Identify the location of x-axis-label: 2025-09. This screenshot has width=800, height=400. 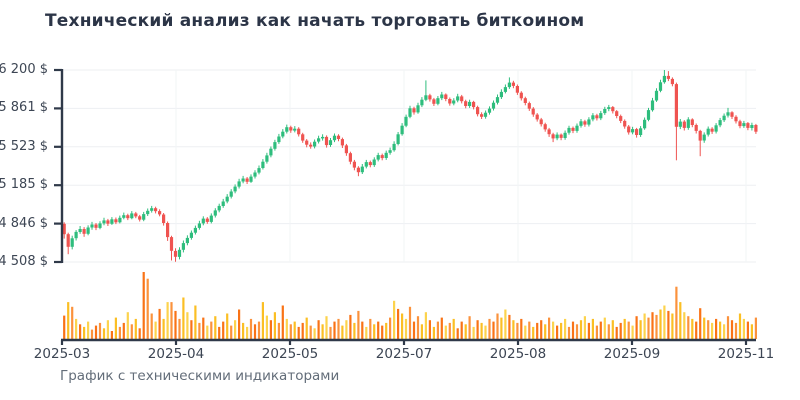
(632, 354).